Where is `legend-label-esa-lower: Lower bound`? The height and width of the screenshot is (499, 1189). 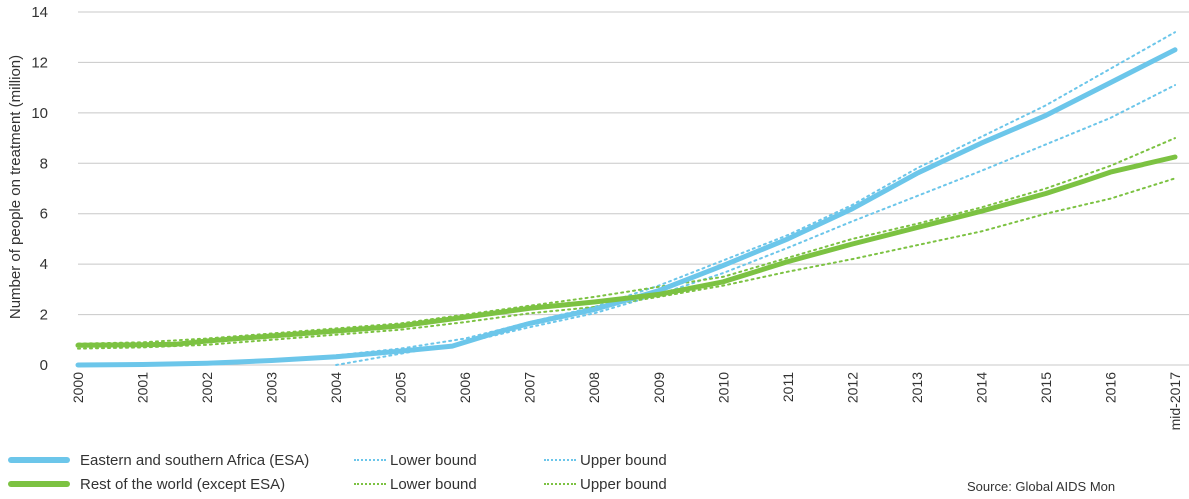 legend-label-esa-lower: Lower bound is located at coordinates (433, 460).